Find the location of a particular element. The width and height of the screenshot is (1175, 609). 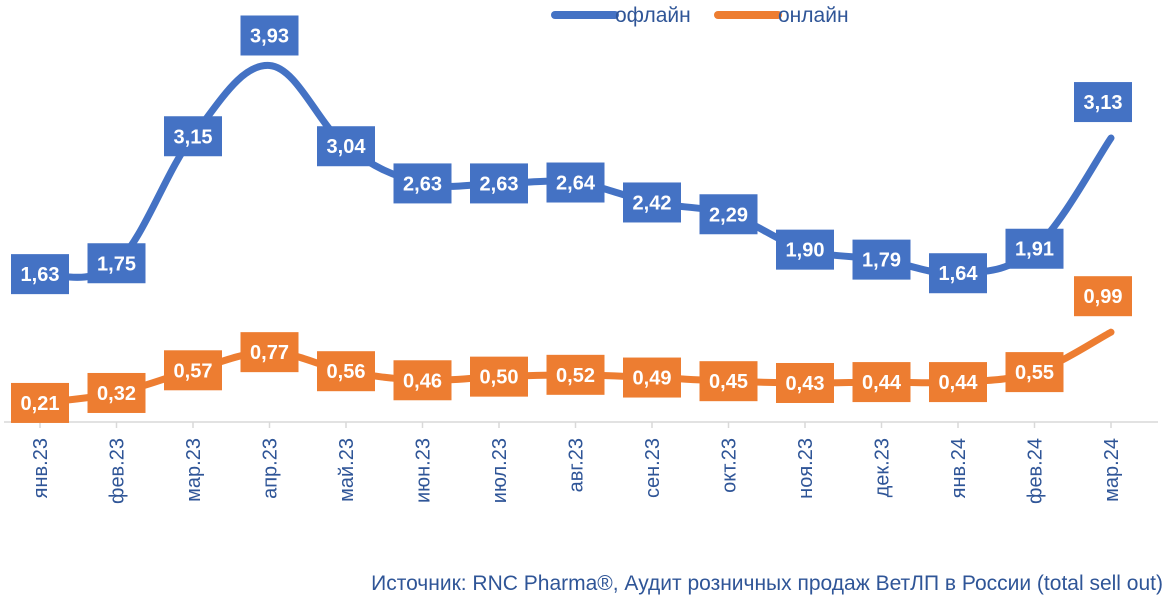

data-label-text: 3,04 is located at coordinates (347, 147).